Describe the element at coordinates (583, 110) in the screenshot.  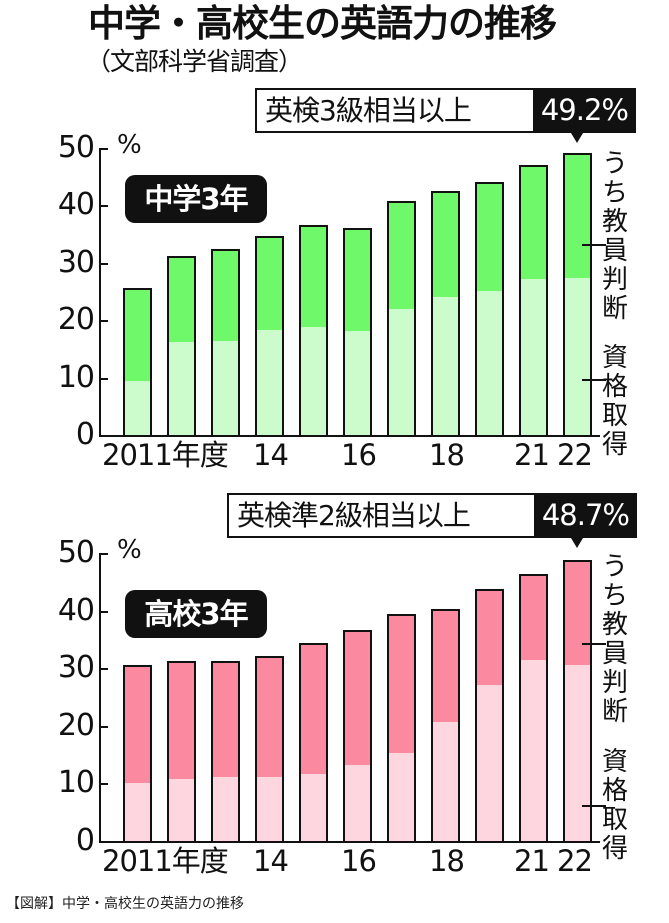
I see `callout-value: 49.2%` at that location.